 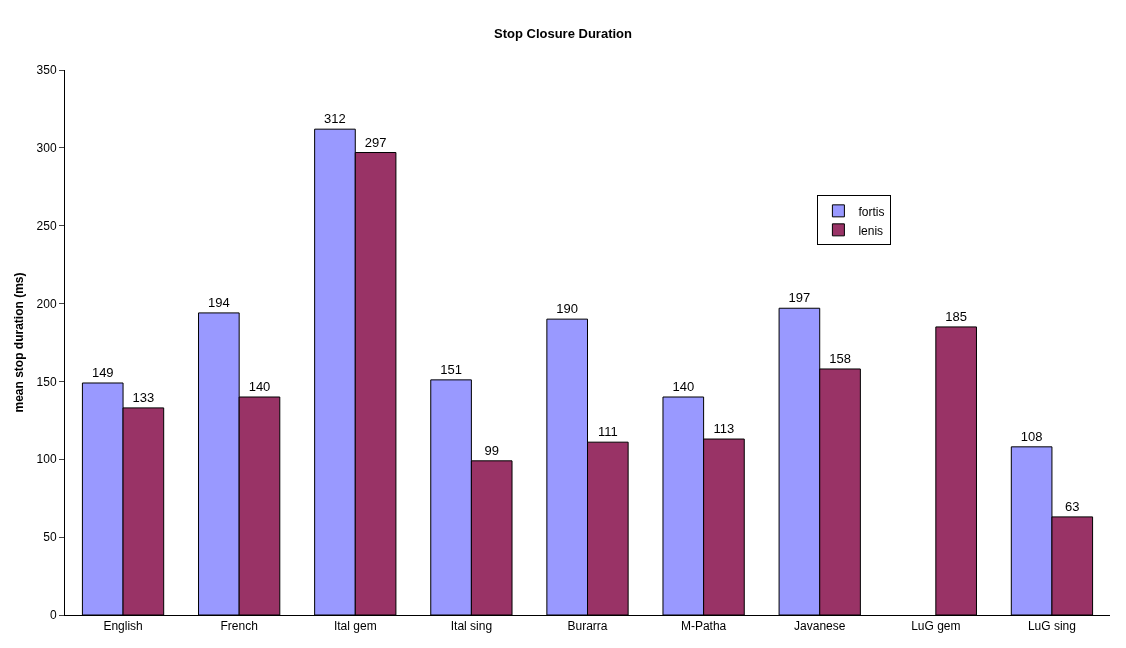 What do you see at coordinates (1031, 436) in the screenshot?
I see `data-label: 108` at bounding box center [1031, 436].